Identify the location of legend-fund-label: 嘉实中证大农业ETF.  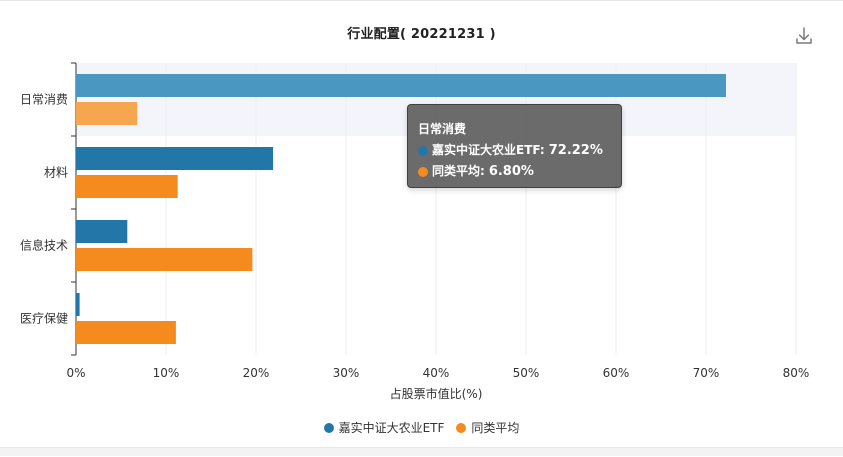
(391, 428).